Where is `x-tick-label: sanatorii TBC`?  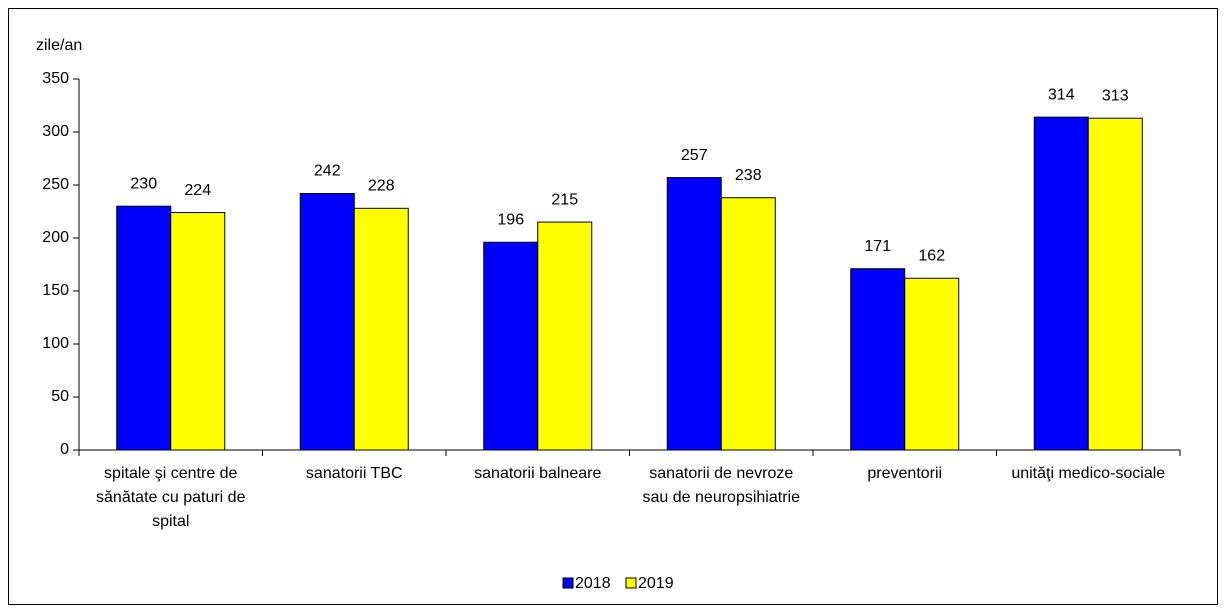 x-tick-label: sanatorii TBC is located at coordinates (354, 473).